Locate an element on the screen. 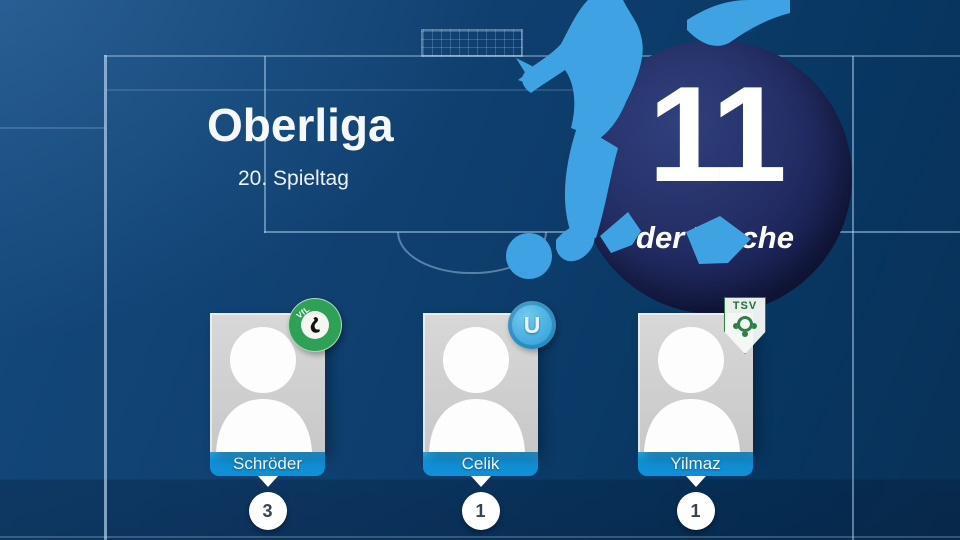 This screenshot has width=960, height=540. pitch-penalty-box-left-line is located at coordinates (265, 144).